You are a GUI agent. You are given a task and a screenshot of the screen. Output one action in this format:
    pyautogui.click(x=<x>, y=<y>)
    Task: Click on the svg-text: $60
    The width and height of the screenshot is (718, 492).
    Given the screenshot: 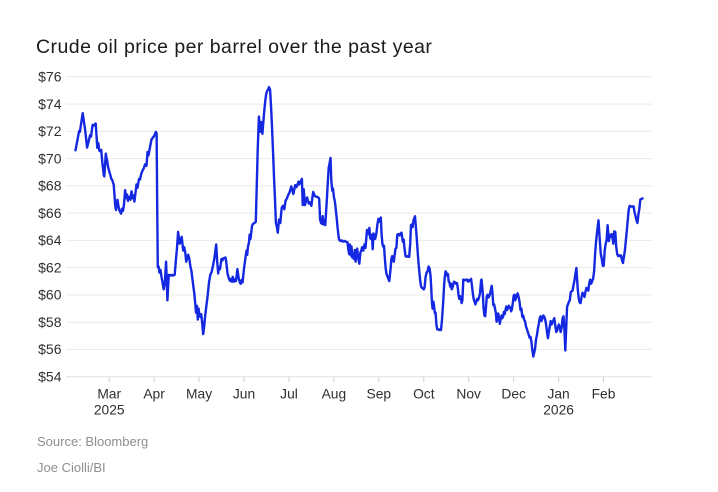 What is the action you would take?
    pyautogui.click(x=50, y=295)
    